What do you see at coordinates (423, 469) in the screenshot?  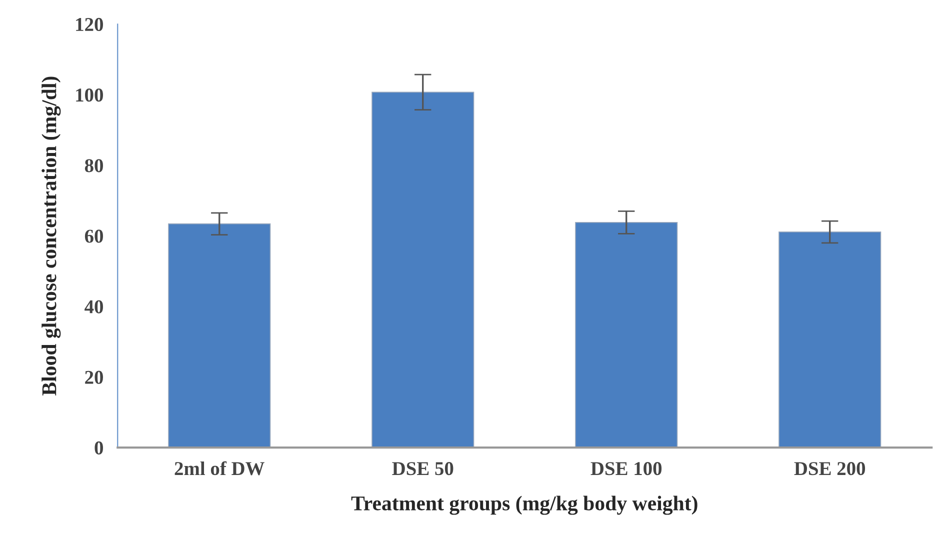 I see `x-tick-label: DSE 50` at bounding box center [423, 469].